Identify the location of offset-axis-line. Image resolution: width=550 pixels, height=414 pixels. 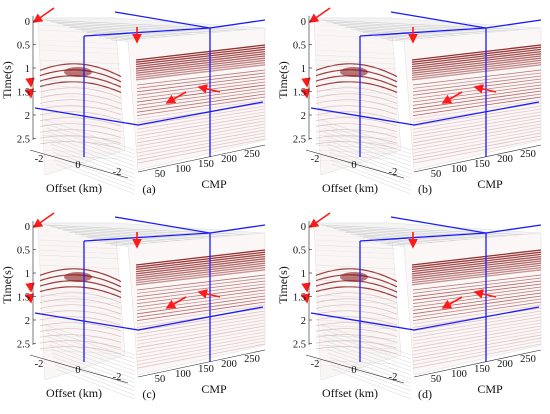
(355, 369).